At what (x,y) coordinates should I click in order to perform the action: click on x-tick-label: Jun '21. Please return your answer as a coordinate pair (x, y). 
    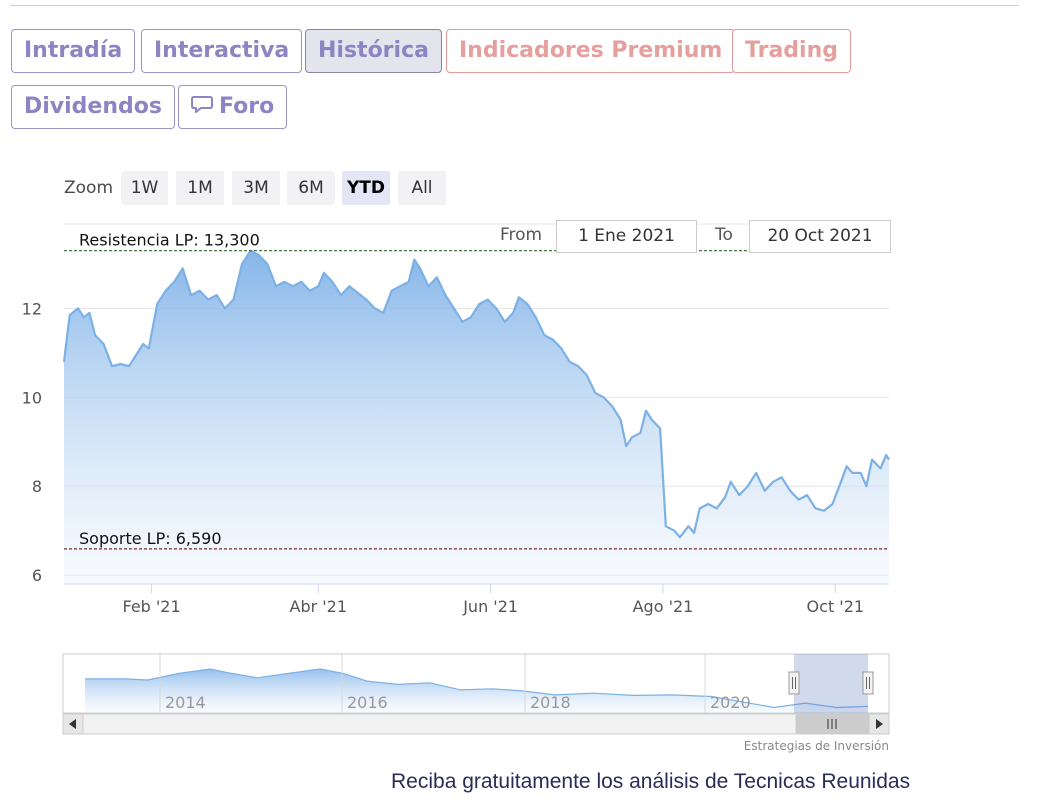
    Looking at the image, I should click on (490, 606).